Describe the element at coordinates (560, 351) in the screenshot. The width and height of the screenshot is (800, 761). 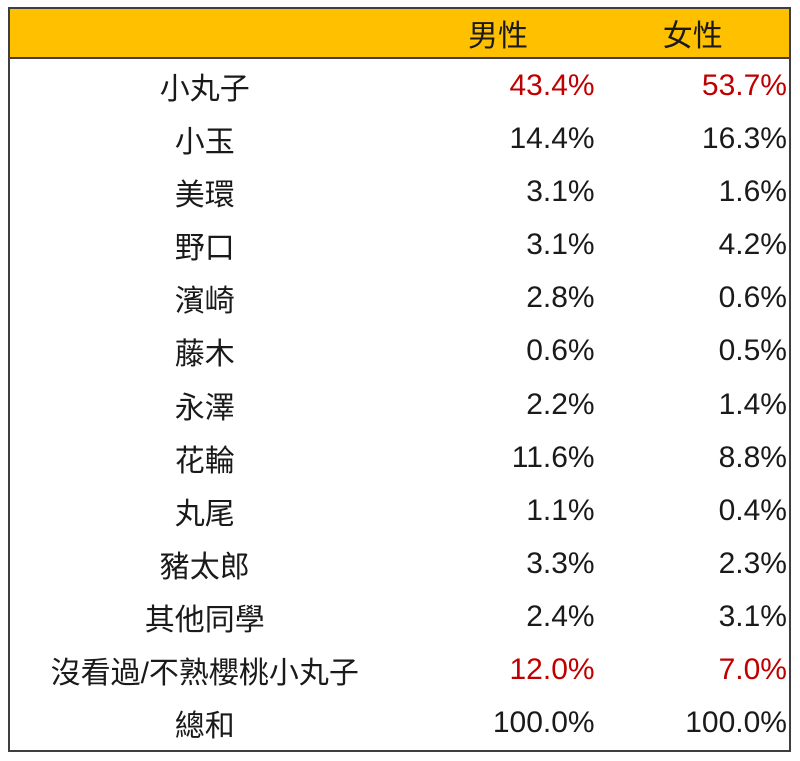
I see `male-value: 0.6%` at that location.